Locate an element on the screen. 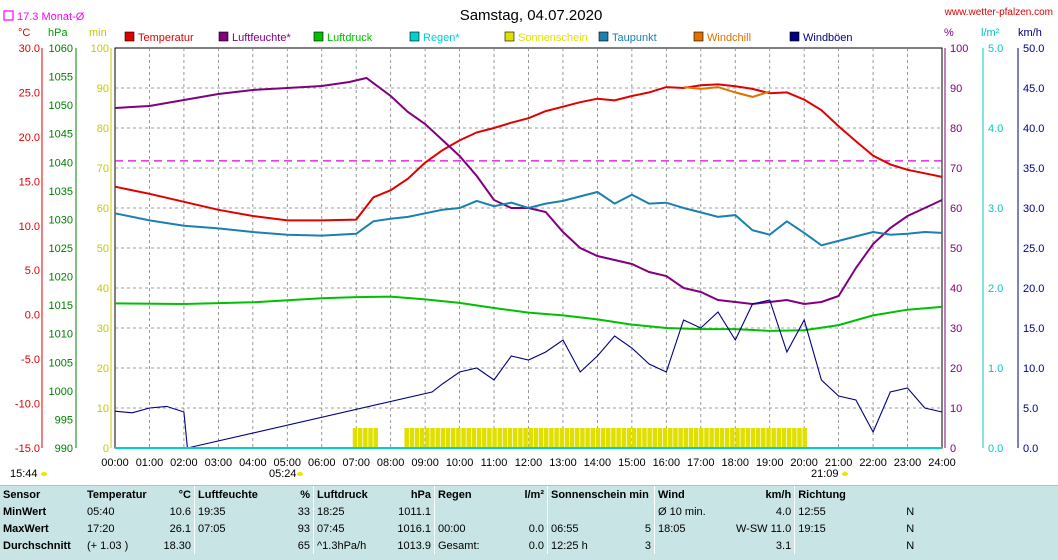 The image size is (1058, 560). tick-label-humidity: 70 is located at coordinates (956, 169).